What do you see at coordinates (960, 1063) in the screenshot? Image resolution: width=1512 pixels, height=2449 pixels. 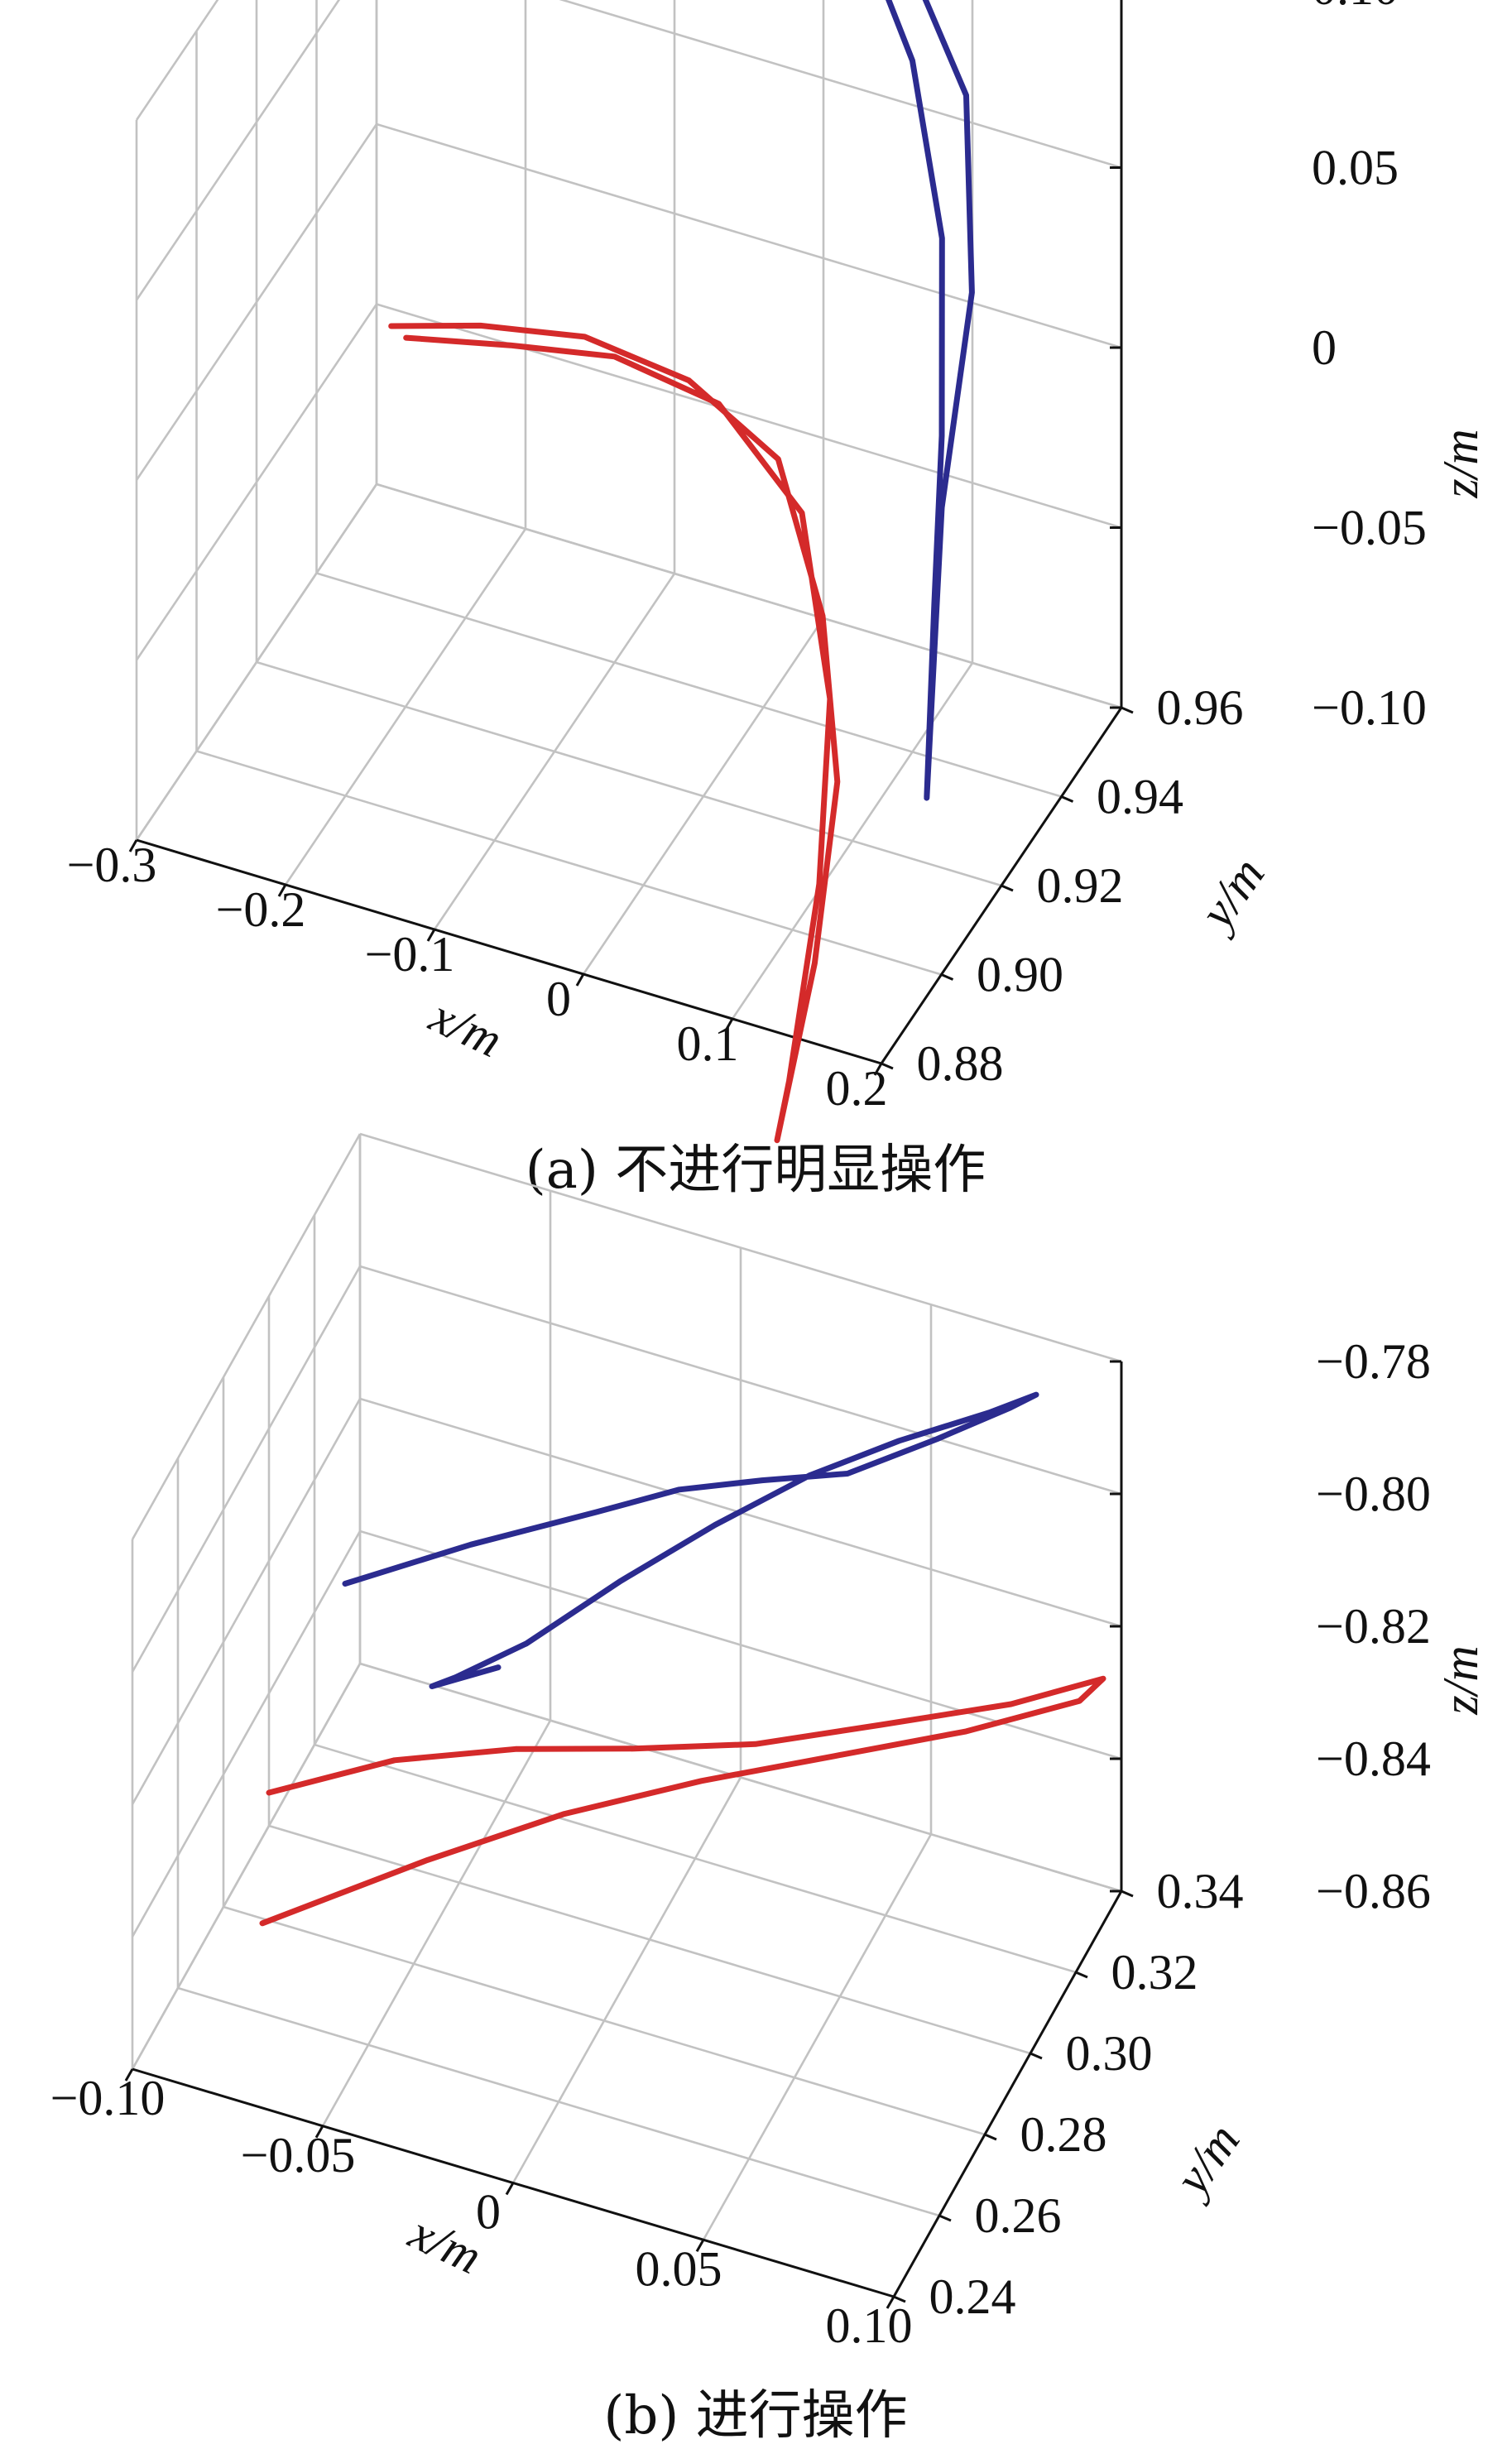 I see `y-tick-label: 0.88` at bounding box center [960, 1063].